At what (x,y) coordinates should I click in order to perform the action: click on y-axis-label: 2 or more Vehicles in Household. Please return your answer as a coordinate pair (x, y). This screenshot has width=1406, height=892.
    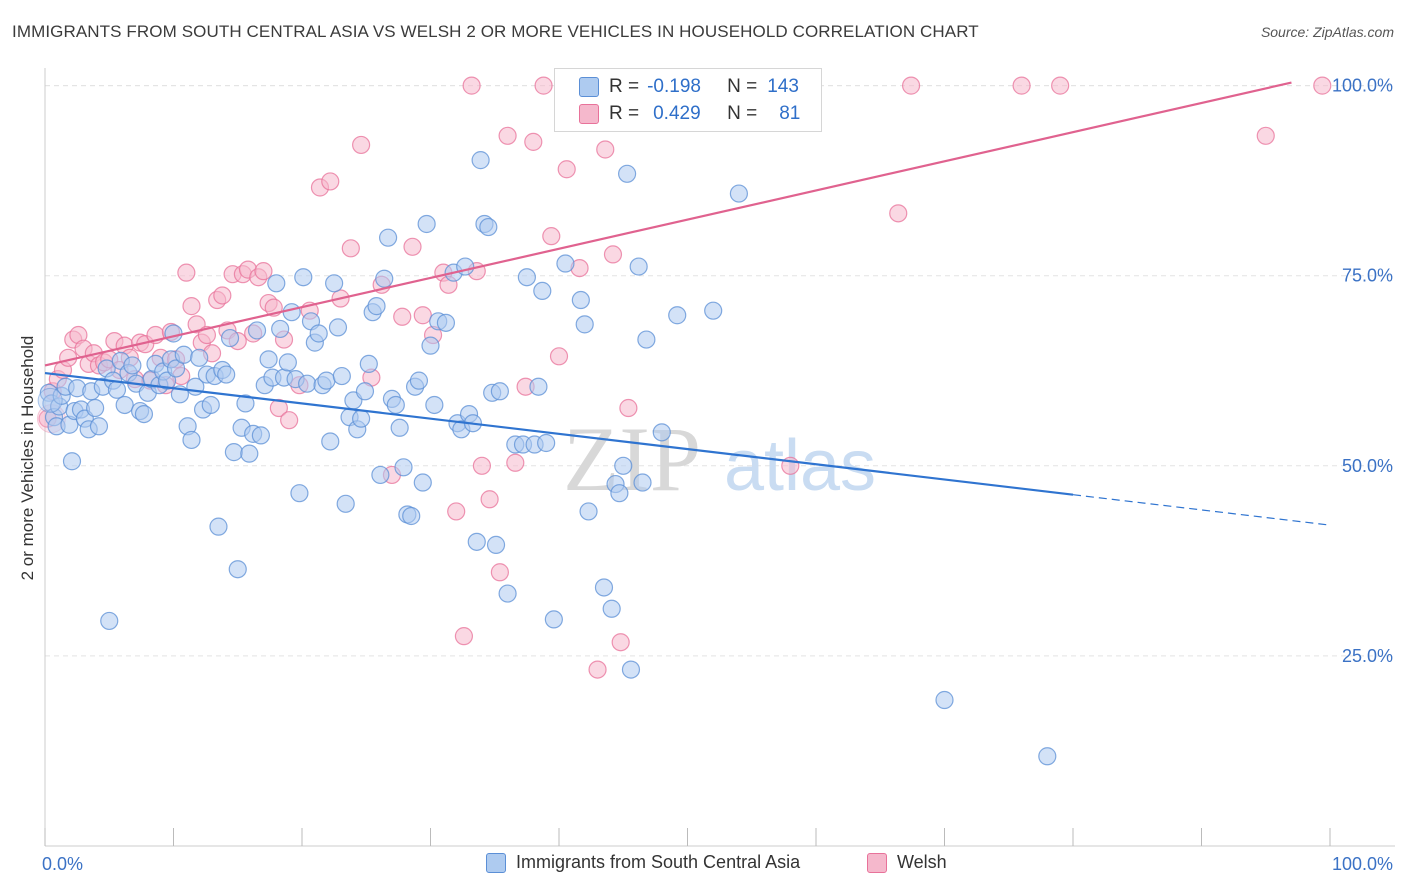
    Looking at the image, I should click on (27, 458).